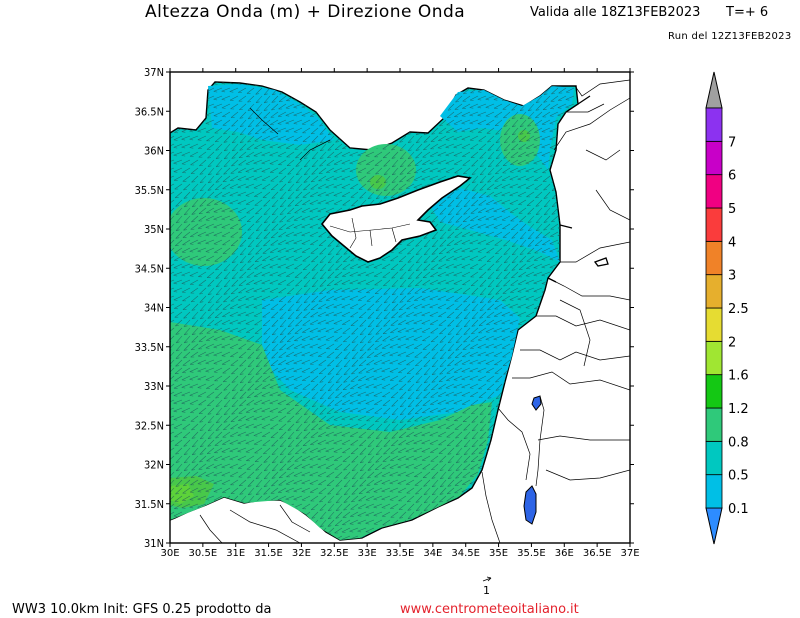 This screenshot has height=618, width=800. I want to click on legend-label: 0.8, so click(738, 442).